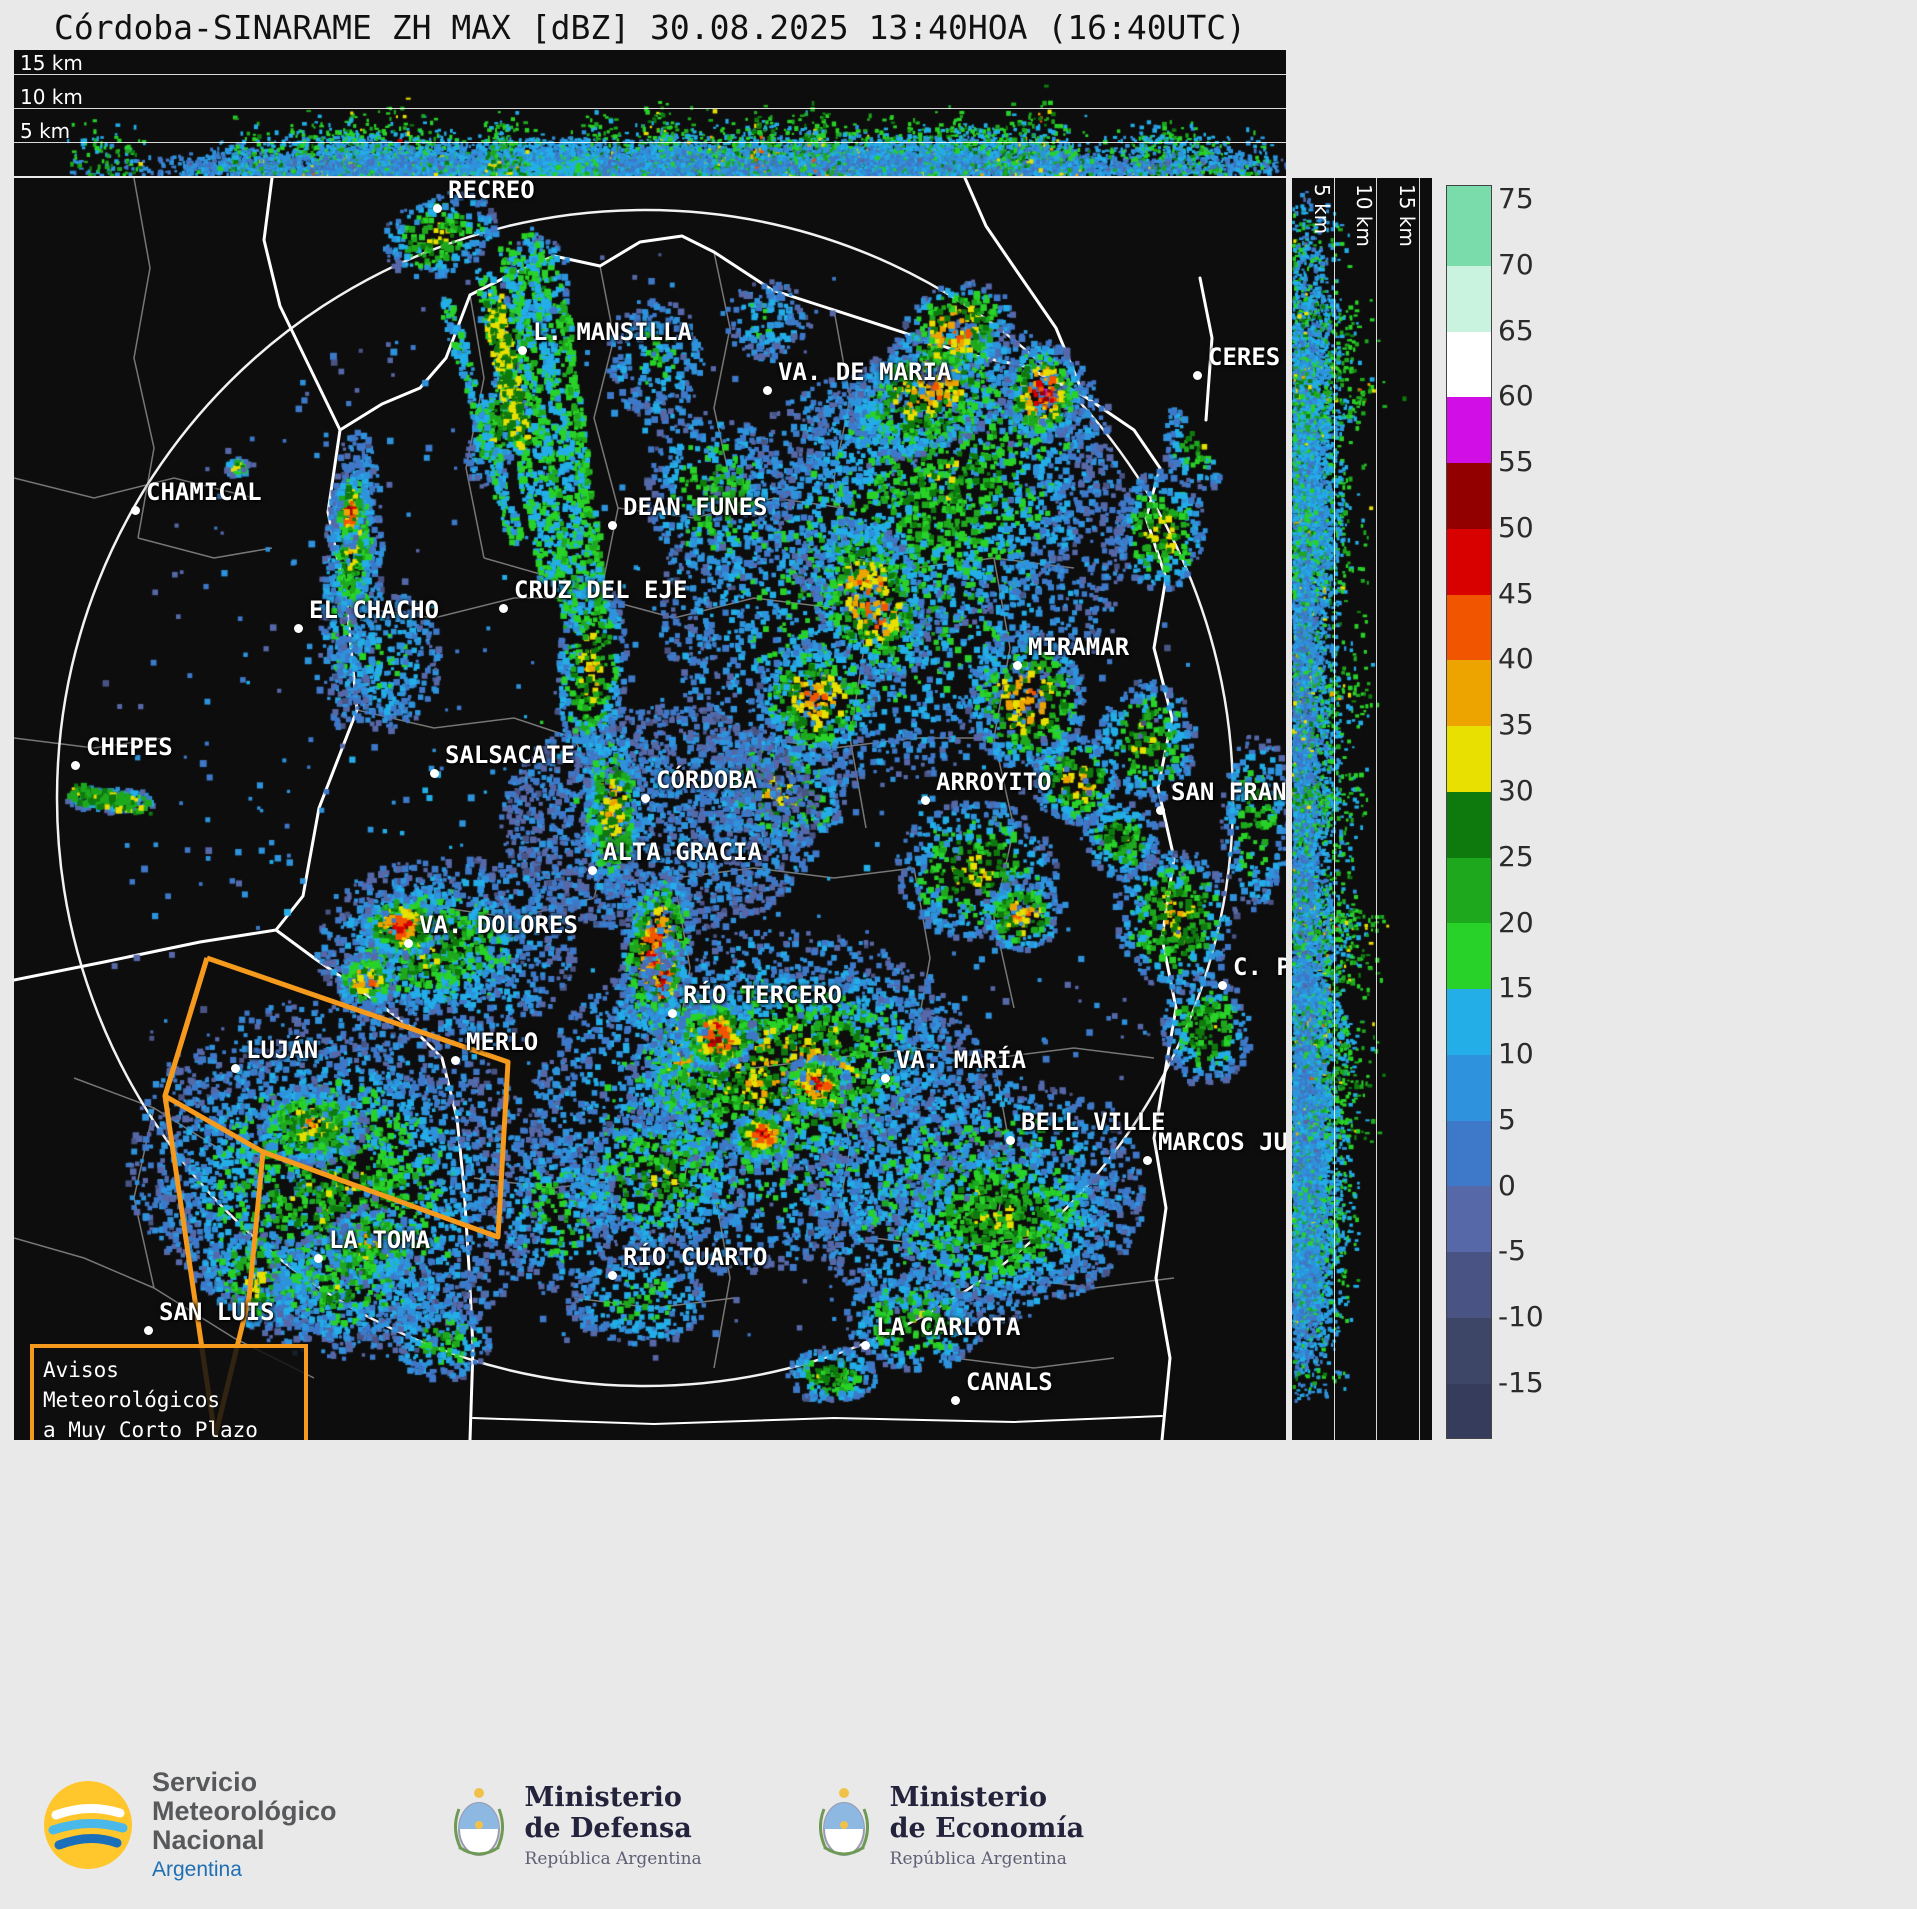 This screenshot has width=1917, height=1909. What do you see at coordinates (1538, 809) in the screenshot?
I see `colorbar-tick-labels: 75 70 65 60 55 50 45 40 35 30 25 20 15 10 5 0 -5 -10 -15` at bounding box center [1538, 809].